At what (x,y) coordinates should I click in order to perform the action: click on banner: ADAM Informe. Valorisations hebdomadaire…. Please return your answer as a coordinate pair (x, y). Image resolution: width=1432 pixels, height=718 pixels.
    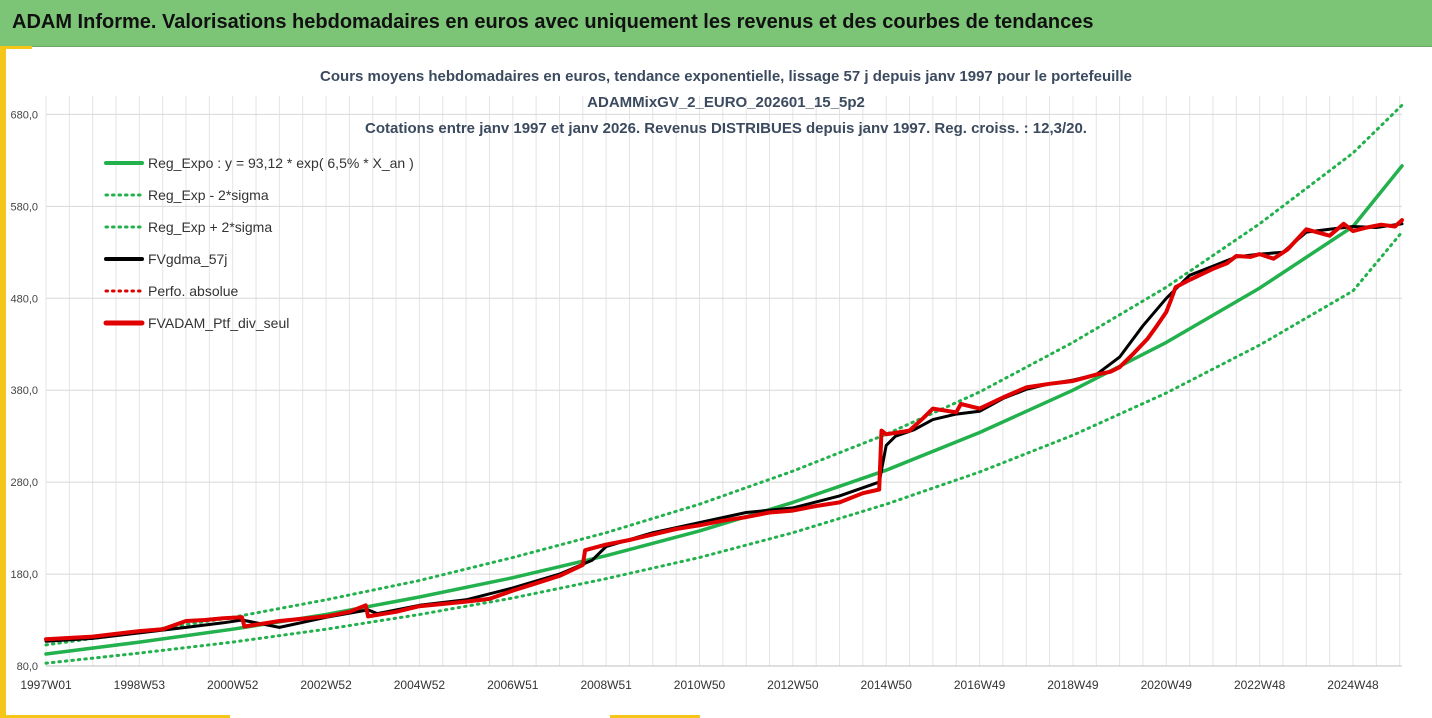
    Looking at the image, I should click on (716, 23).